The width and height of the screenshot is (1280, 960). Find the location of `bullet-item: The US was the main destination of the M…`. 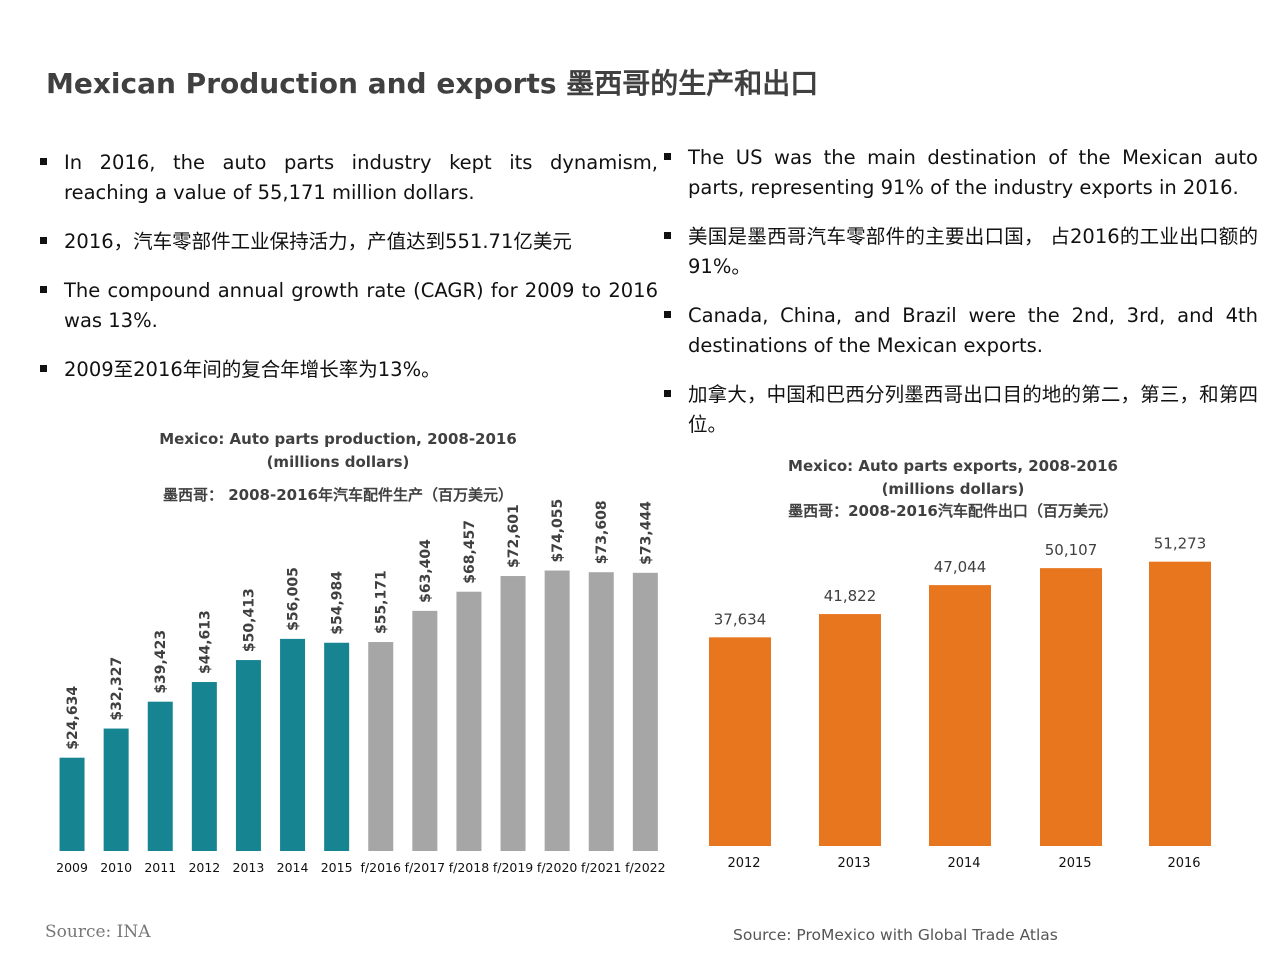

bullet-item: The US was the main destination of the M… is located at coordinates (961, 173).